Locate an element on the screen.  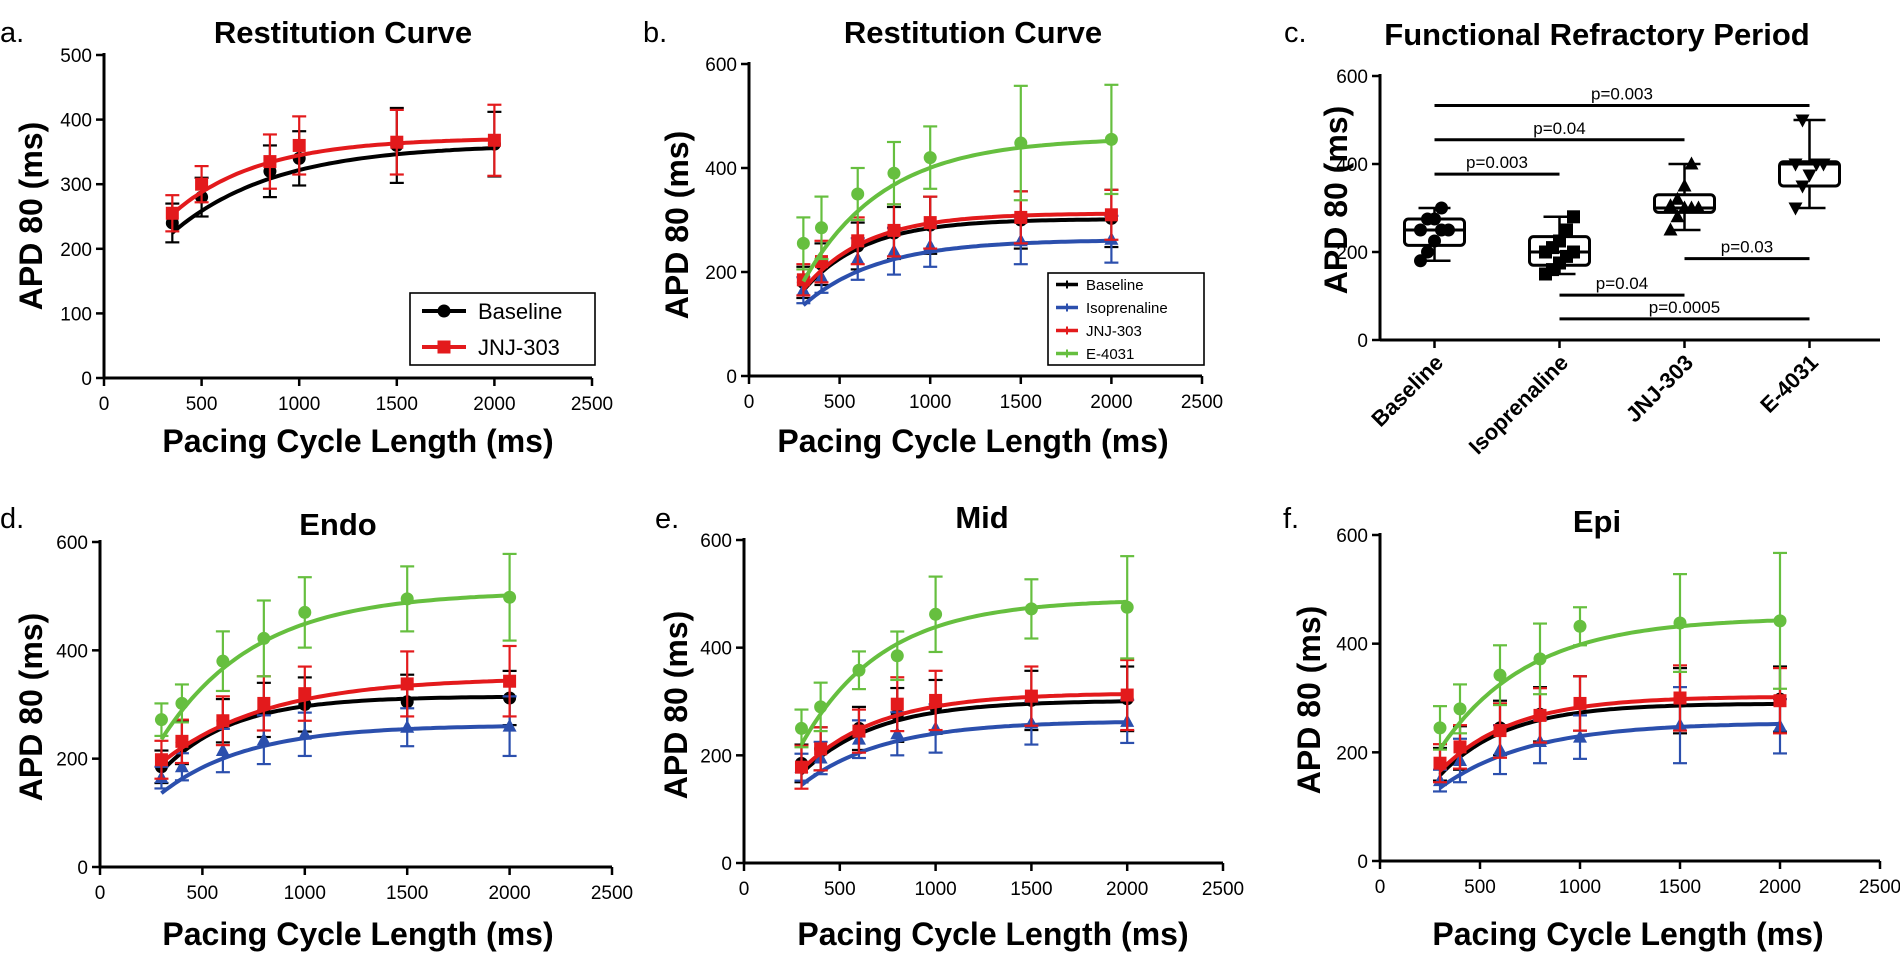
x-tick-label: 2000 is located at coordinates (494, 404).